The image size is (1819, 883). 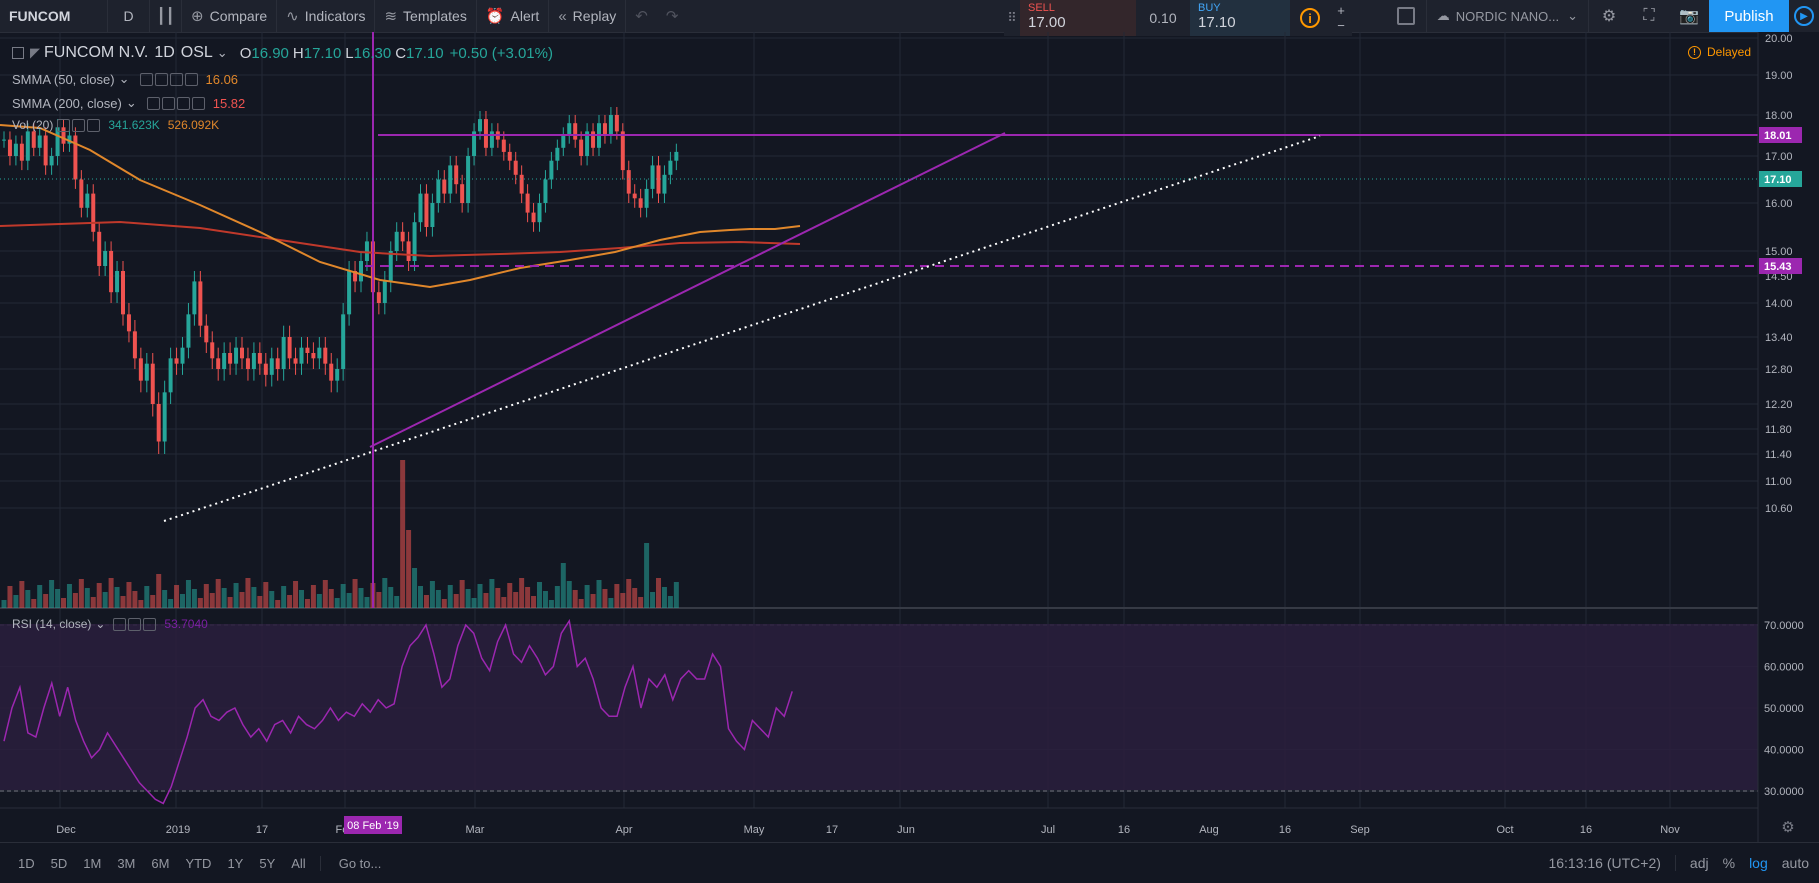 What do you see at coordinates (270, 53) in the screenshot?
I see `ohlc-open: 16.90` at bounding box center [270, 53].